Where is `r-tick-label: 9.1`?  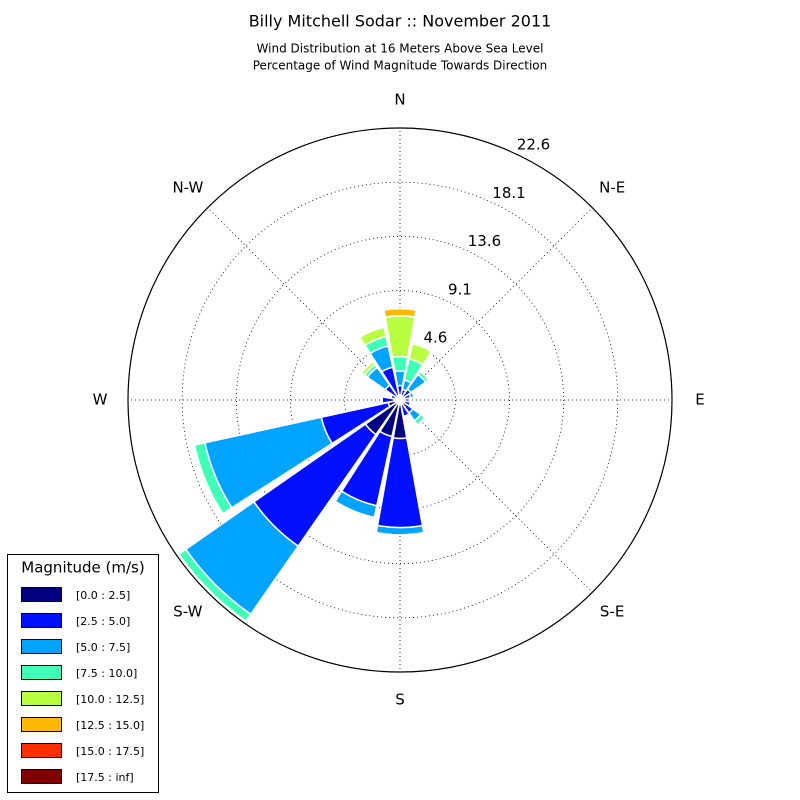 r-tick-label: 9.1 is located at coordinates (460, 289).